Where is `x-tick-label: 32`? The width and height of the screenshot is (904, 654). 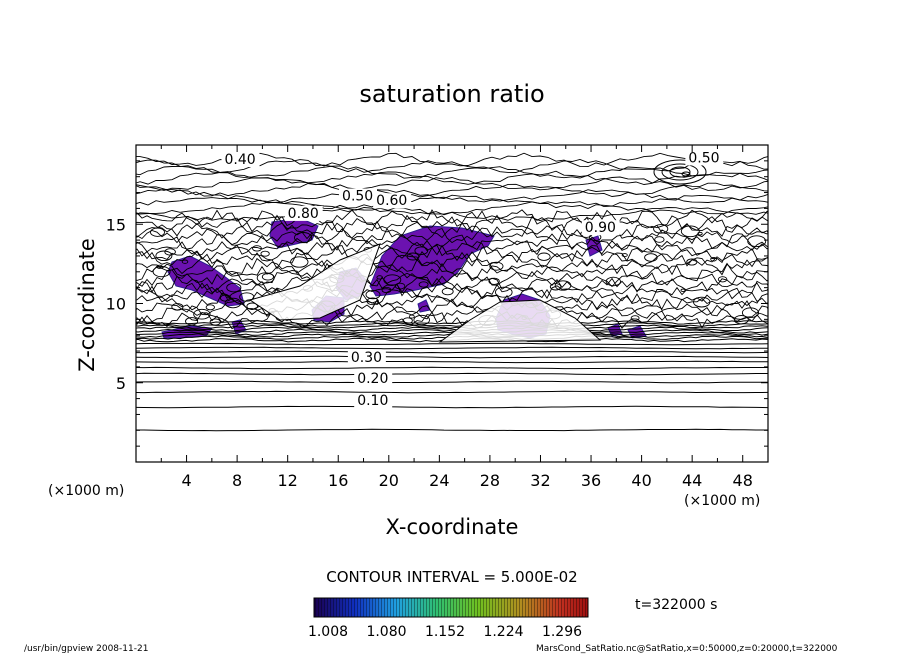 x-tick-label: 32 is located at coordinates (540, 480).